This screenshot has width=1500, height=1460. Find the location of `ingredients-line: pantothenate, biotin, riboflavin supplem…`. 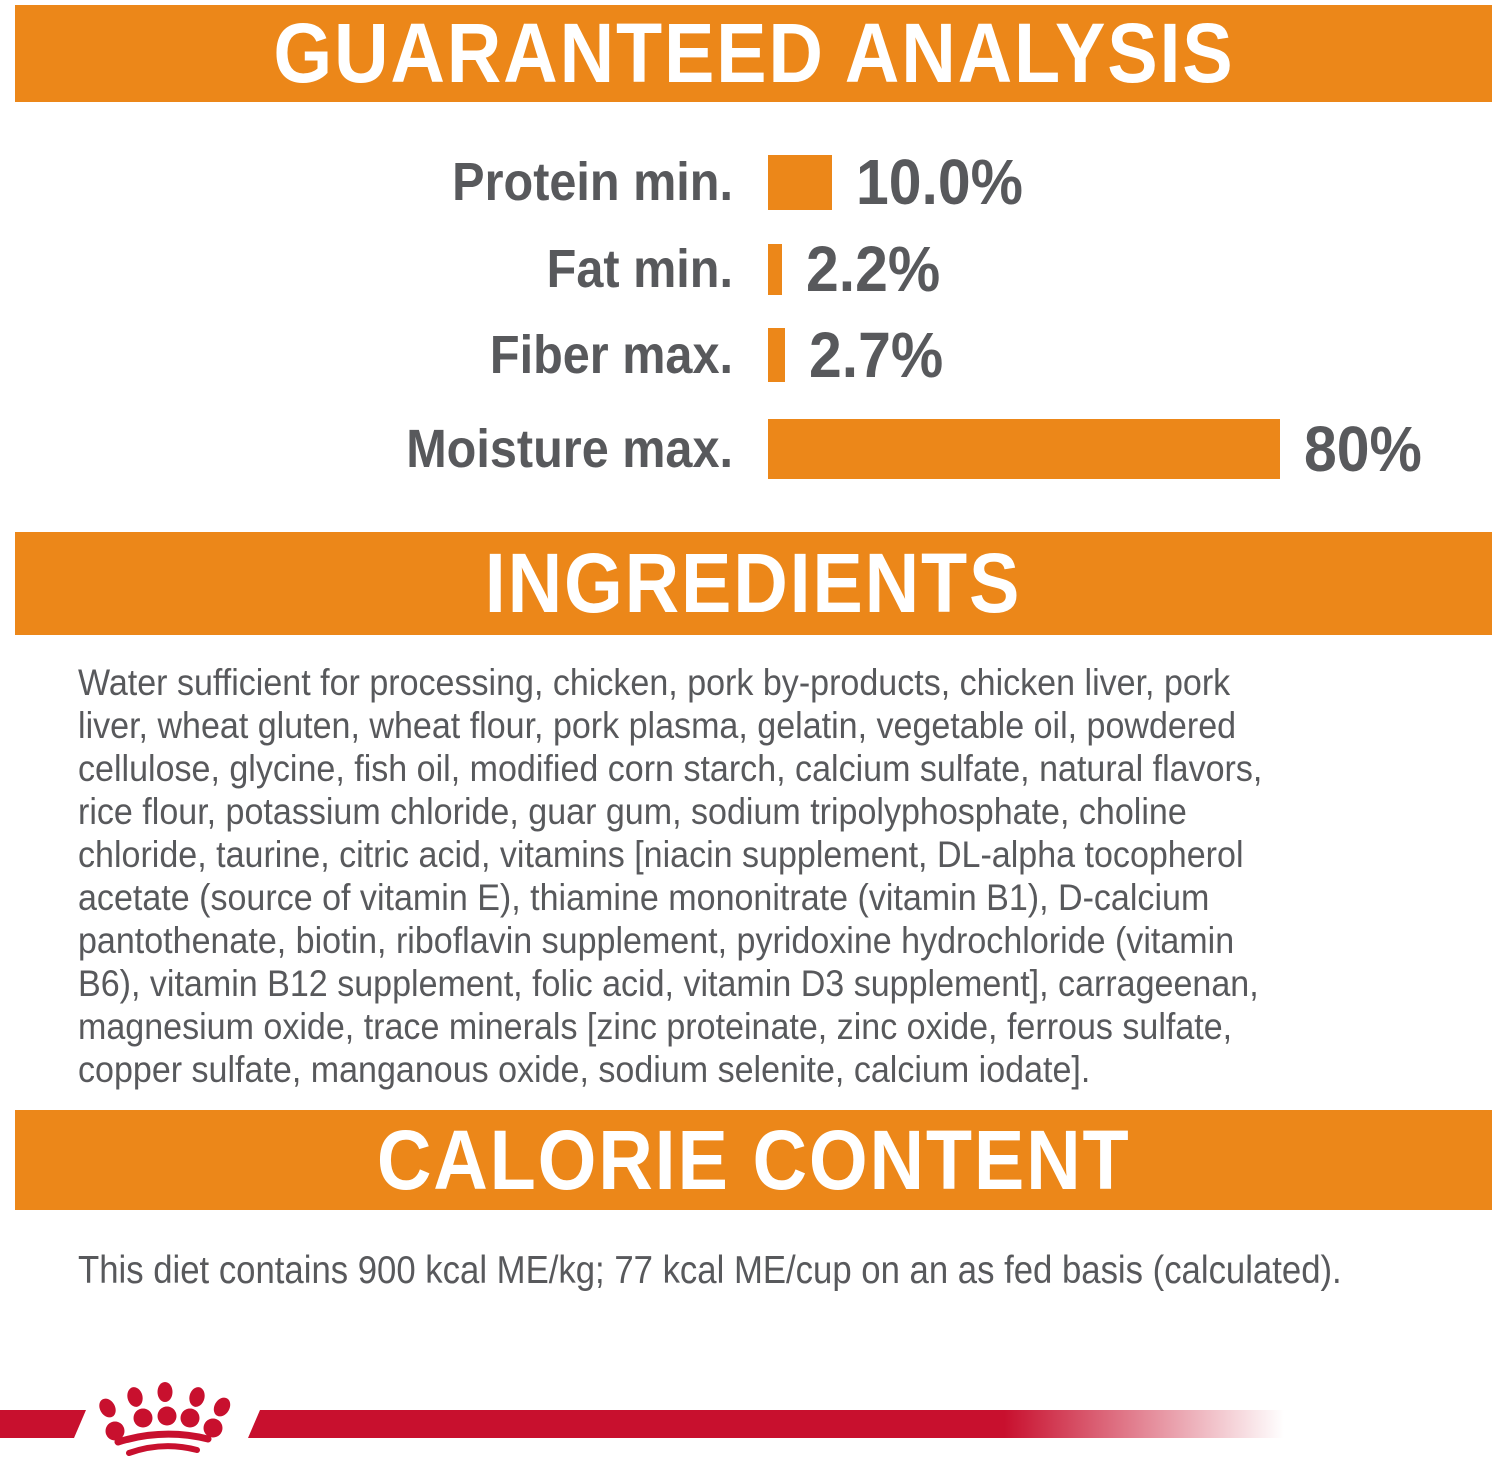

ingredients-line: pantothenate, biotin, riboflavin supplem… is located at coordinates (656, 940).